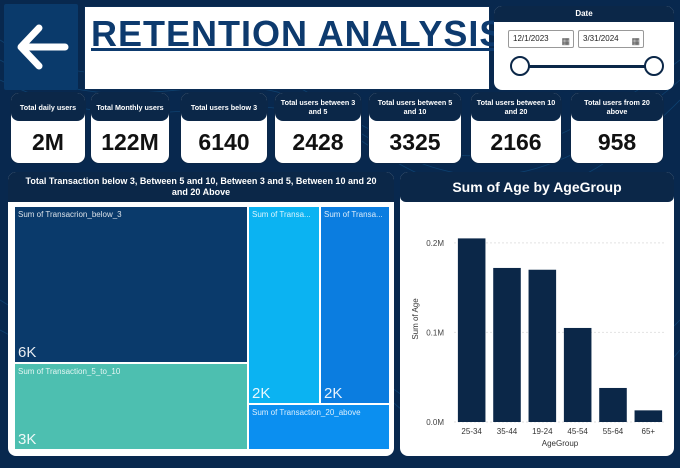 The width and height of the screenshot is (680, 468). Describe the element at coordinates (318, 107) in the screenshot. I see `kpi-label: Total users between 3 and 5` at that location.